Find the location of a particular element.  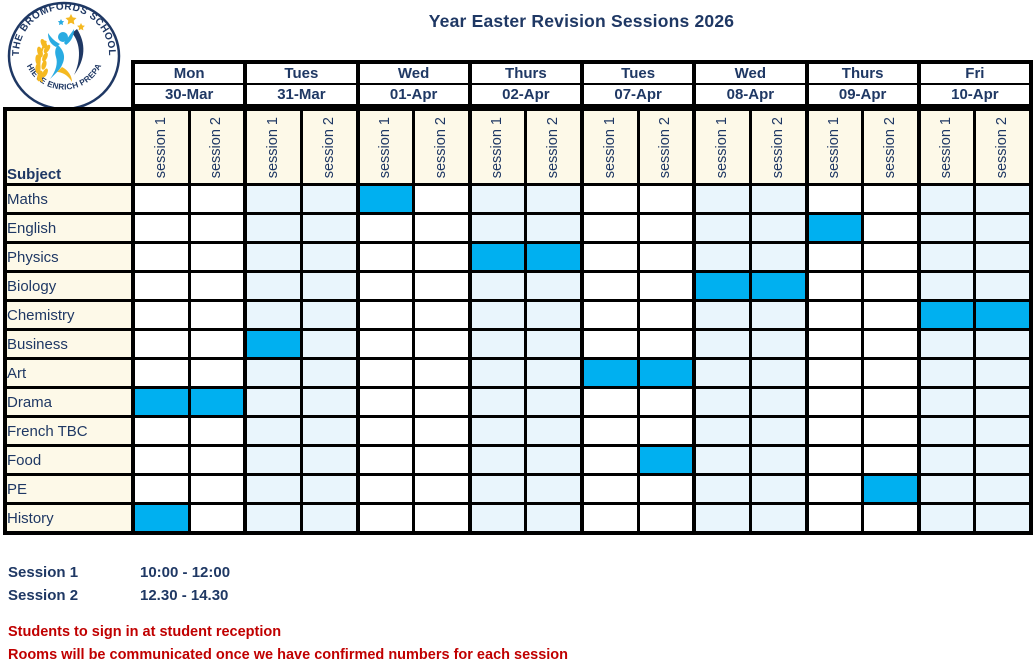

slot-maths-07-Apr-s2 is located at coordinates (666, 199).